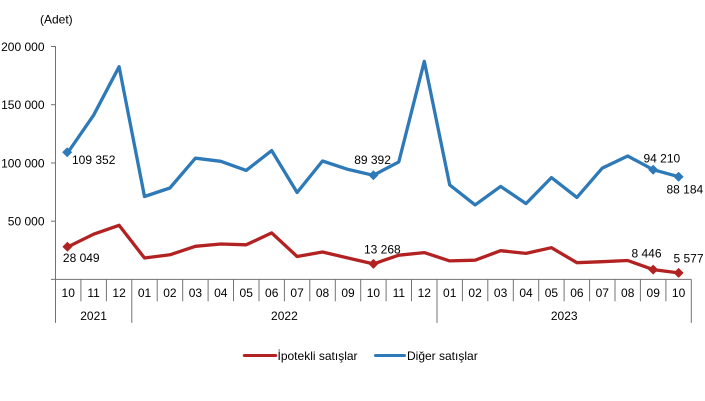 The width and height of the screenshot is (705, 401). I want to click on svg-text: 50 000, so click(26, 222).